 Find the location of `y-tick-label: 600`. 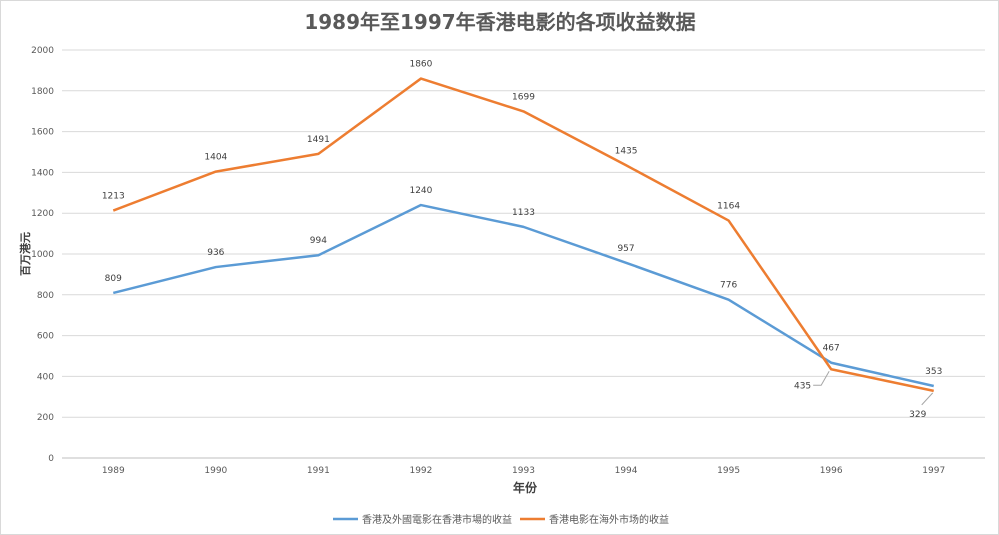

y-tick-label: 600 is located at coordinates (45, 337).